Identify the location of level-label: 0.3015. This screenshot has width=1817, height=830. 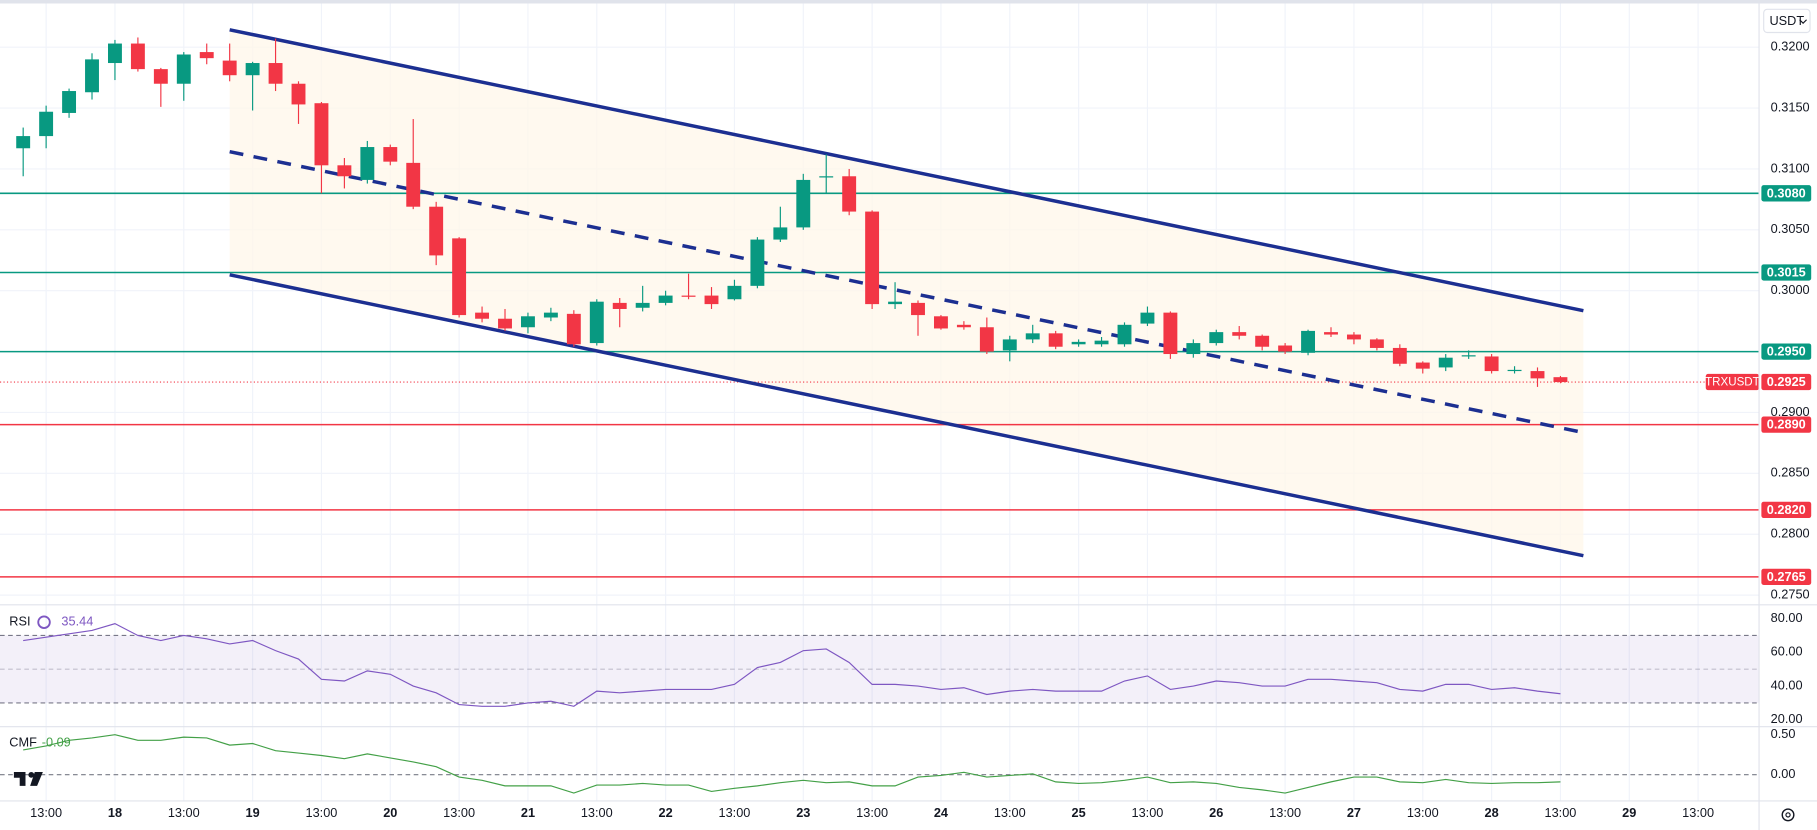
(1786, 271).